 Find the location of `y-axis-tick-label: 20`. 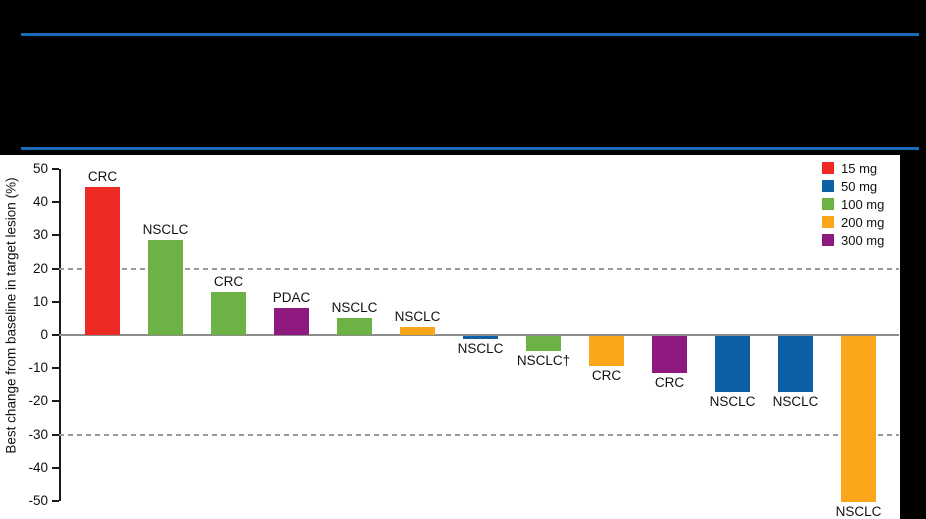

y-axis-tick-label: 20 is located at coordinates (40, 268).